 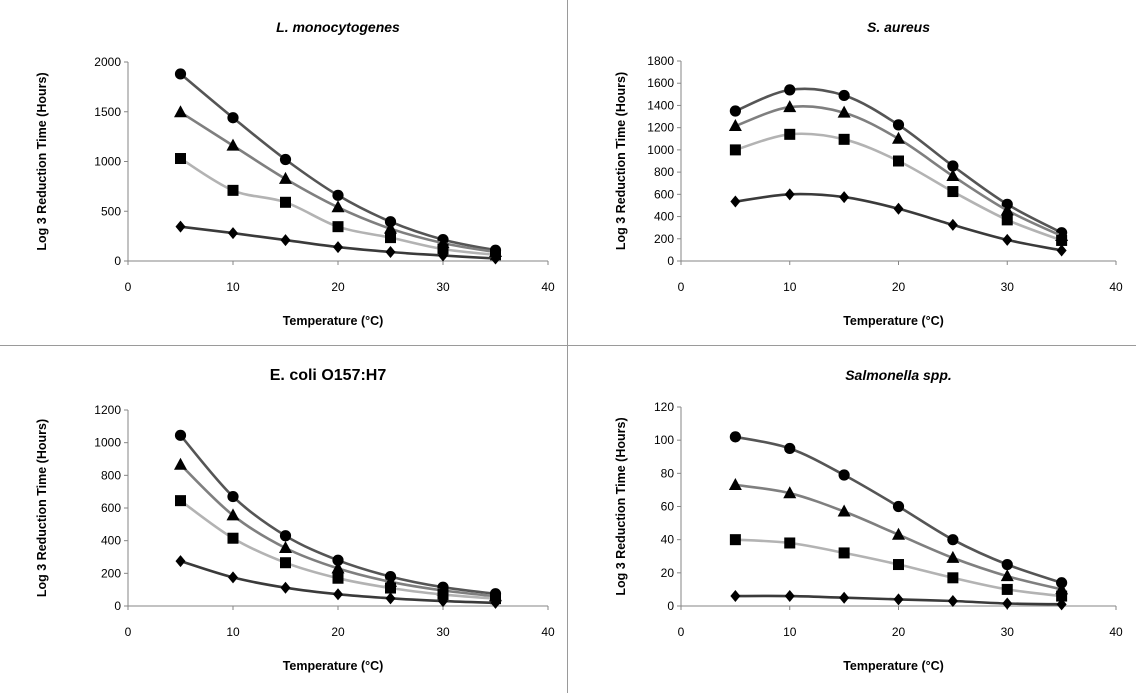 What do you see at coordinates (660, 61) in the screenshot?
I see `y-tick-label: 1800` at bounding box center [660, 61].